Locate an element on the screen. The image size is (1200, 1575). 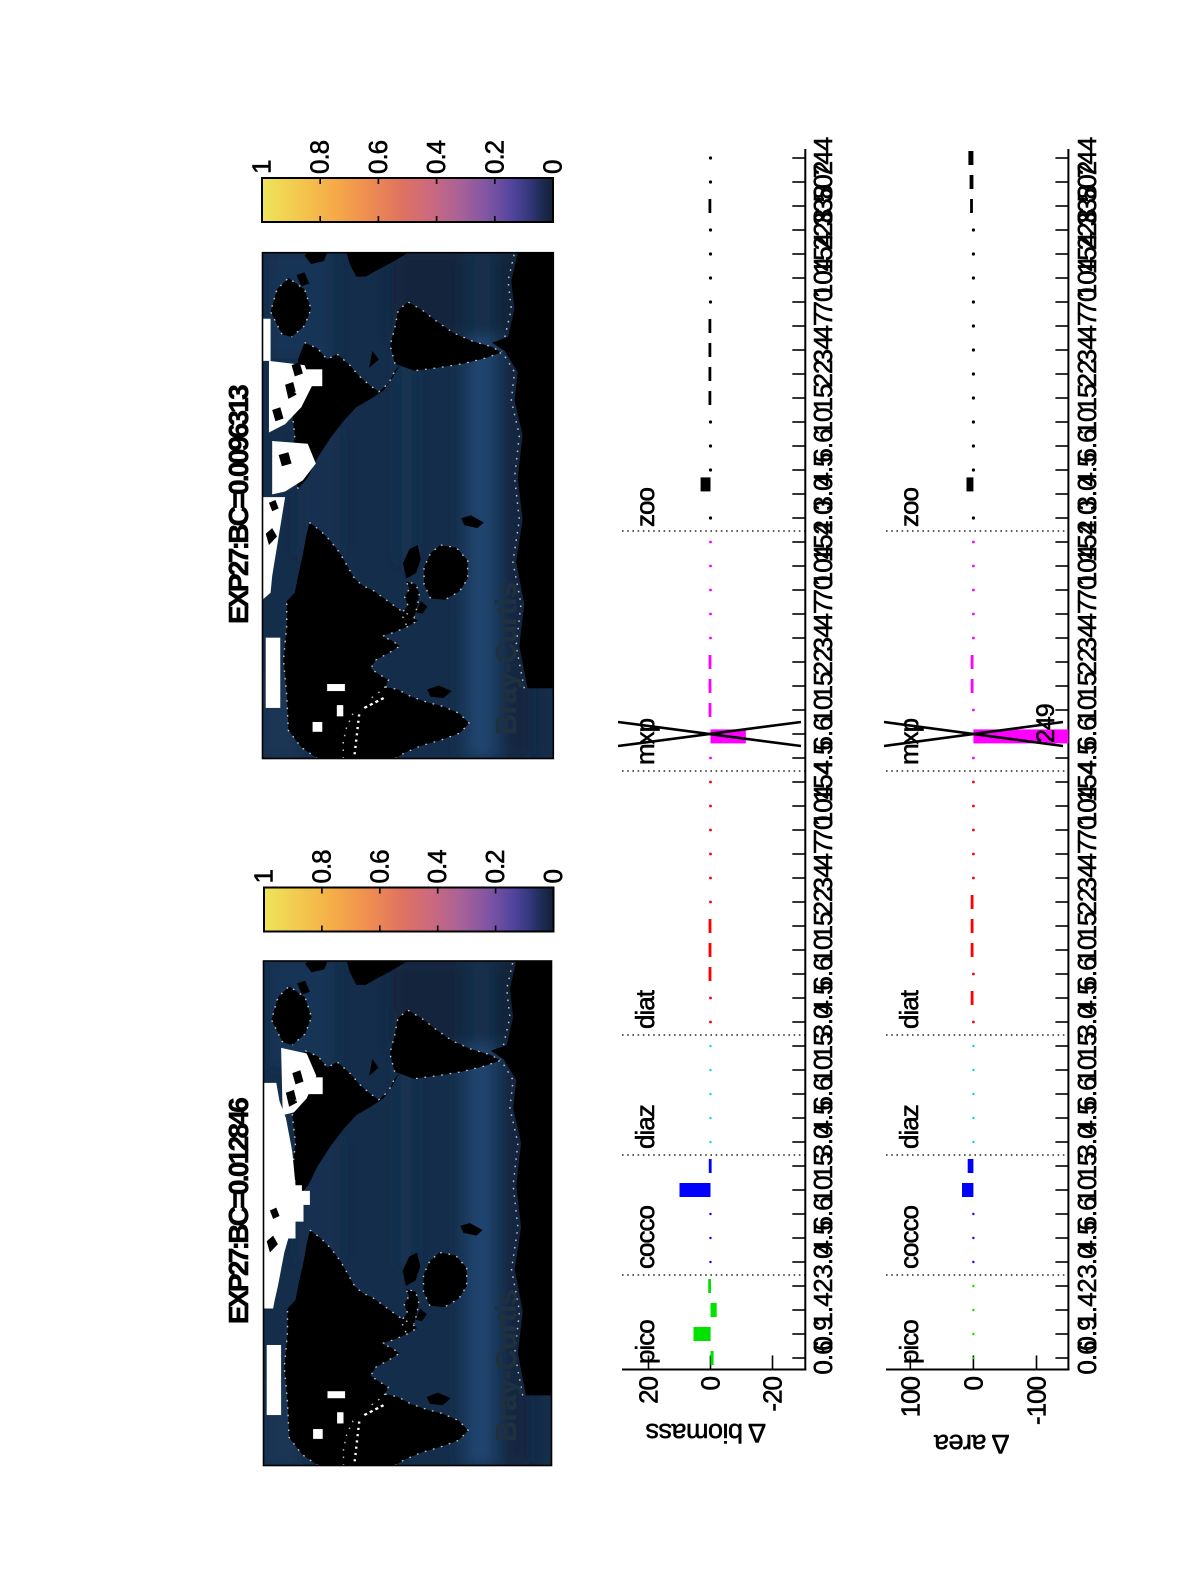
svg-text: 20 is located at coordinates (649, 1389).